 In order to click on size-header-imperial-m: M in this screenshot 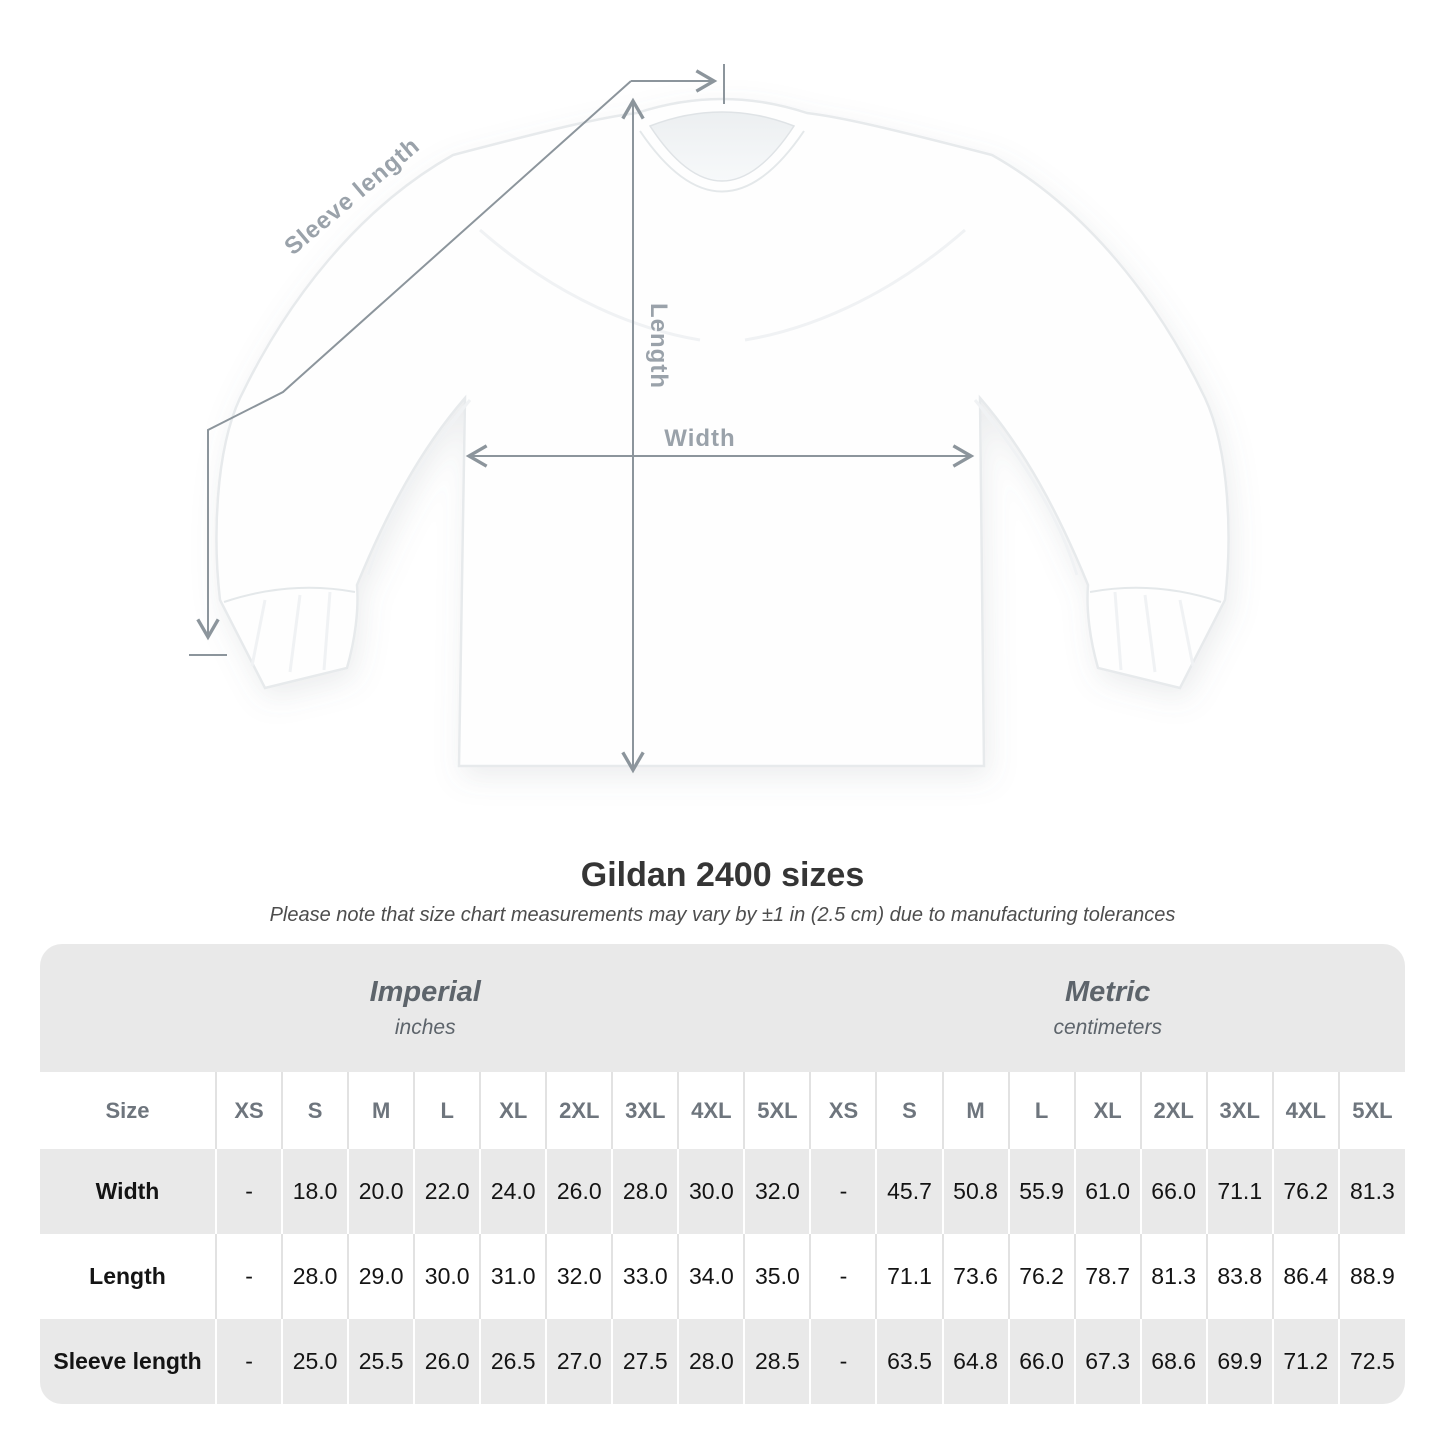, I will do `click(381, 1110)`.